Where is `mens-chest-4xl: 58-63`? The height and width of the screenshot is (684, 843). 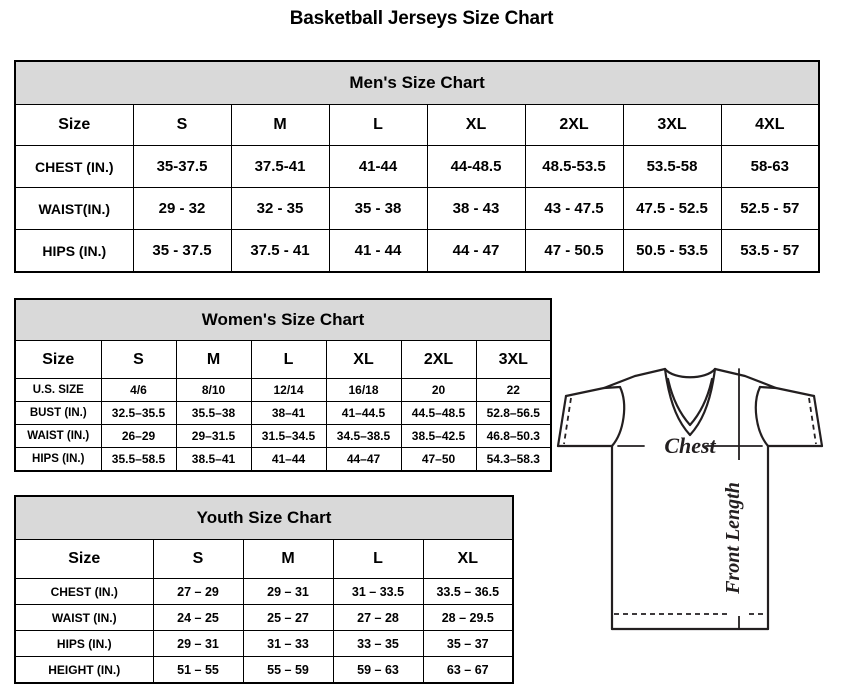
mens-chest-4xl: 58-63 is located at coordinates (770, 166).